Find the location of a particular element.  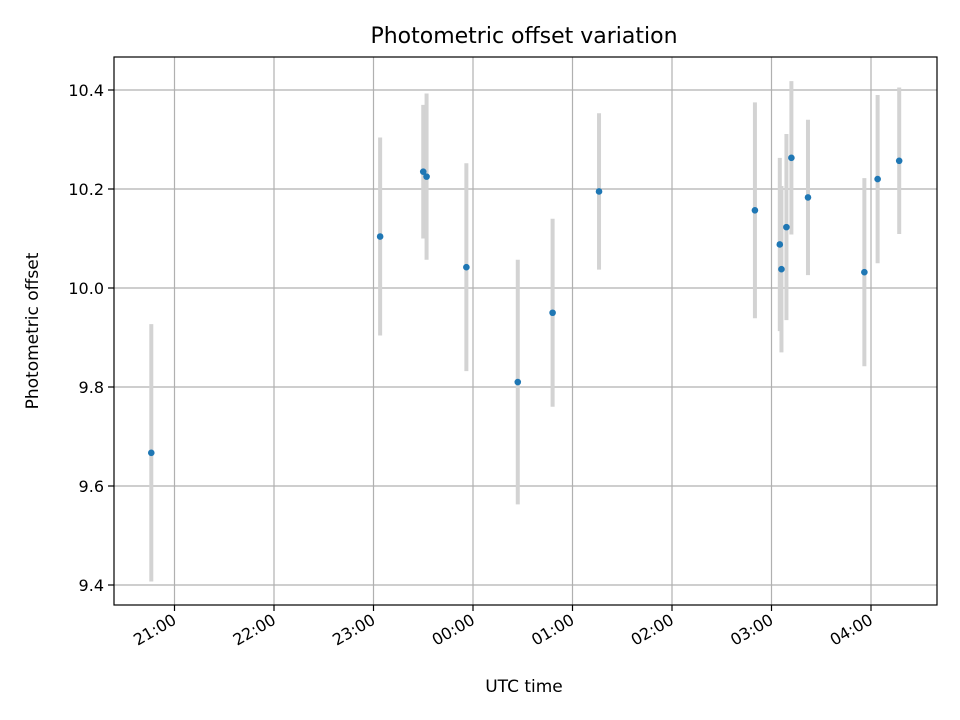

x-tick-label: 02:00 is located at coordinates (652, 630).